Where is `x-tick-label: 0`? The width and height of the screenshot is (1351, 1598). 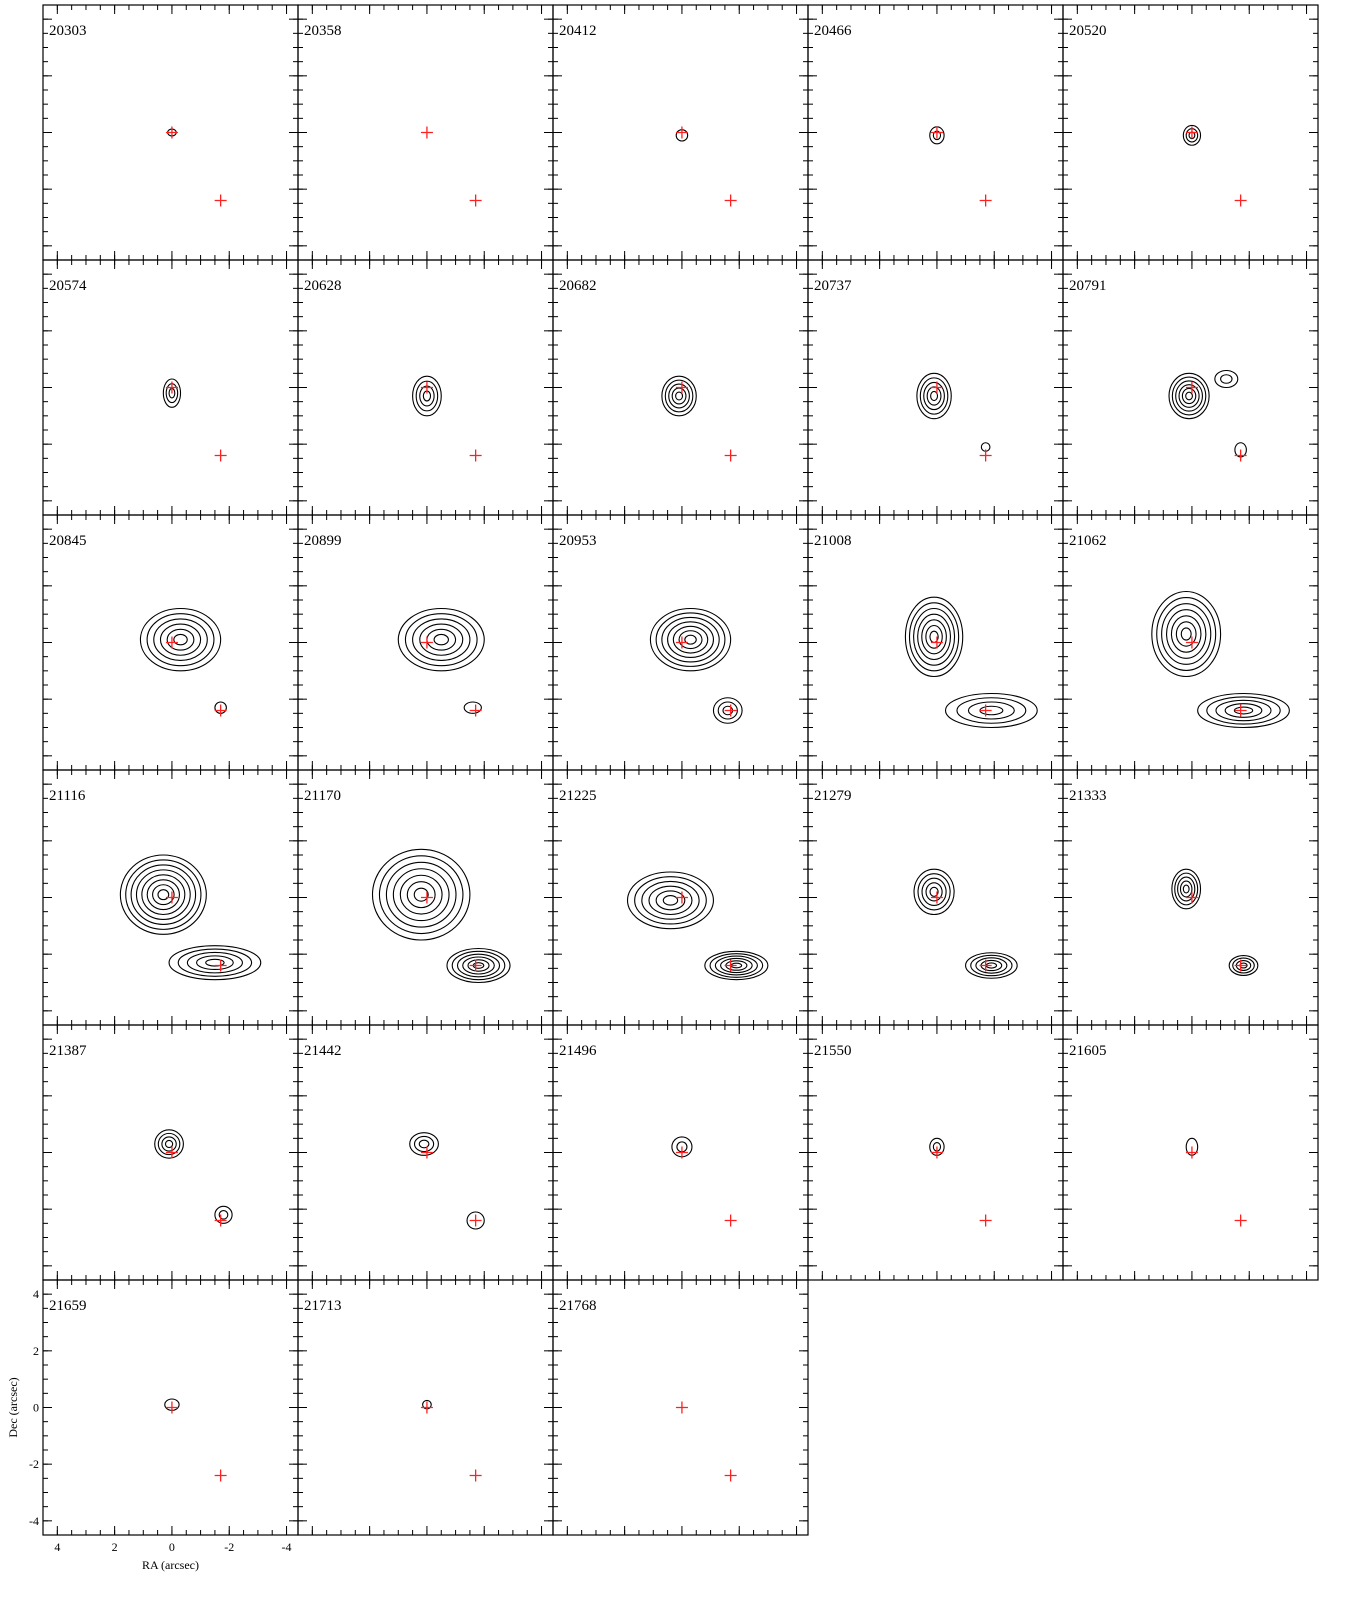
x-tick-label: 0 is located at coordinates (172, 1547).